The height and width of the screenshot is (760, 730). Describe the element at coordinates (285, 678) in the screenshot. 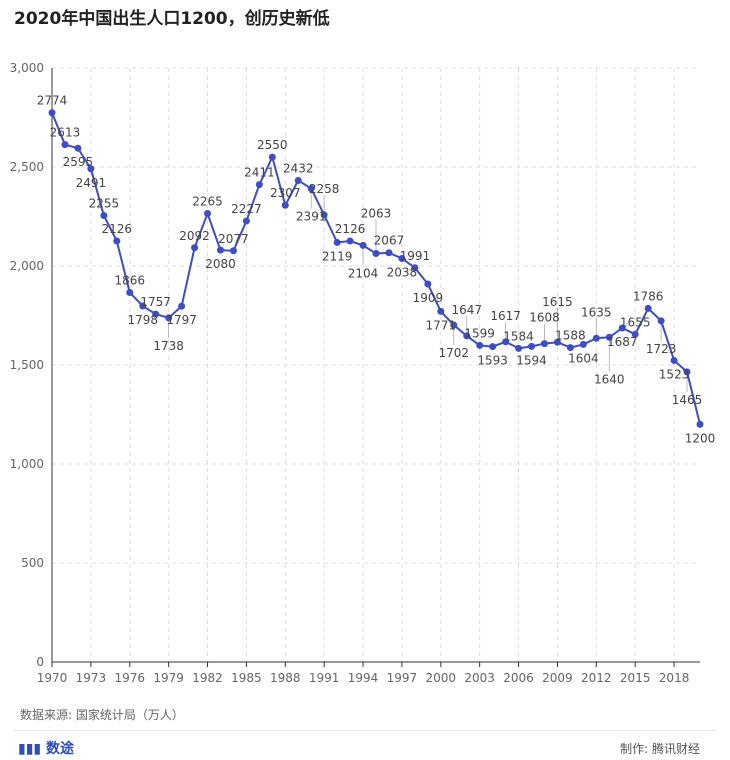

I see `x-tick-label: 1988` at that location.